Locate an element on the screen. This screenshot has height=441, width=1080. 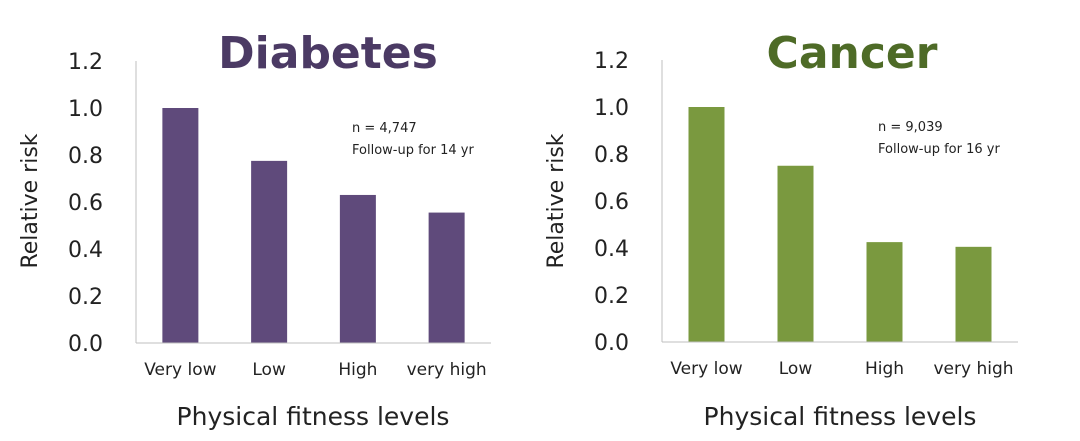
sample-size-note: n = 4,747 is located at coordinates (384, 128).